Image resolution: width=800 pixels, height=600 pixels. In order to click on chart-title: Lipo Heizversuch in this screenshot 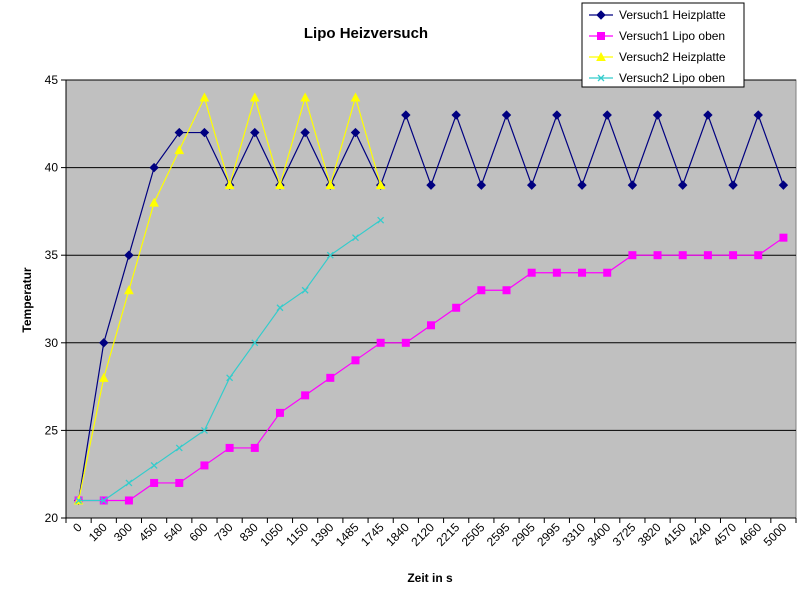, I will do `click(366, 33)`.